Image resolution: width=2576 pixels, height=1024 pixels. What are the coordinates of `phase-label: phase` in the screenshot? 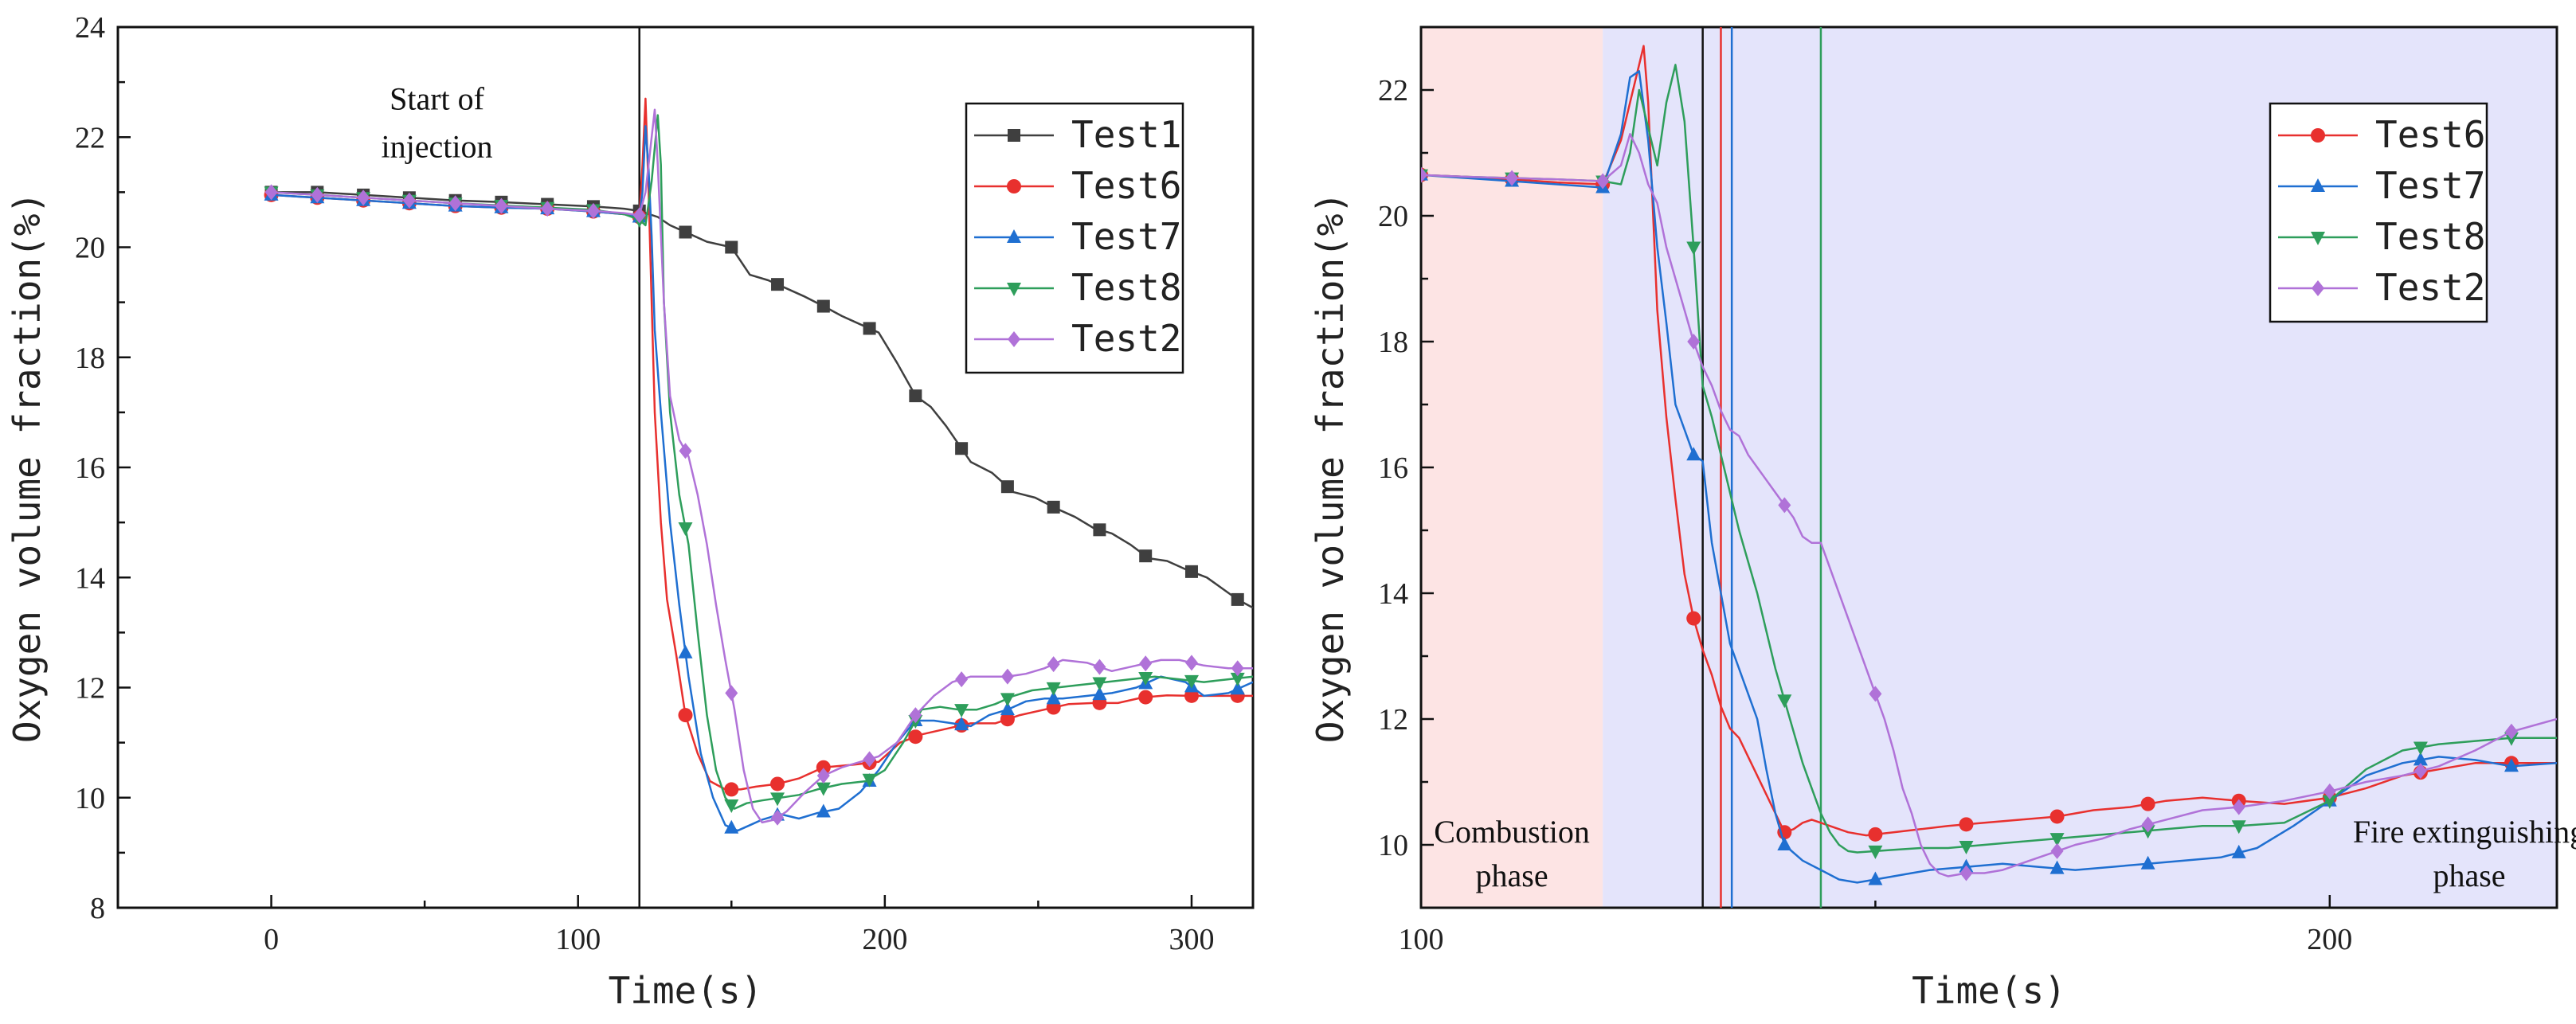 It's located at (2469, 875).